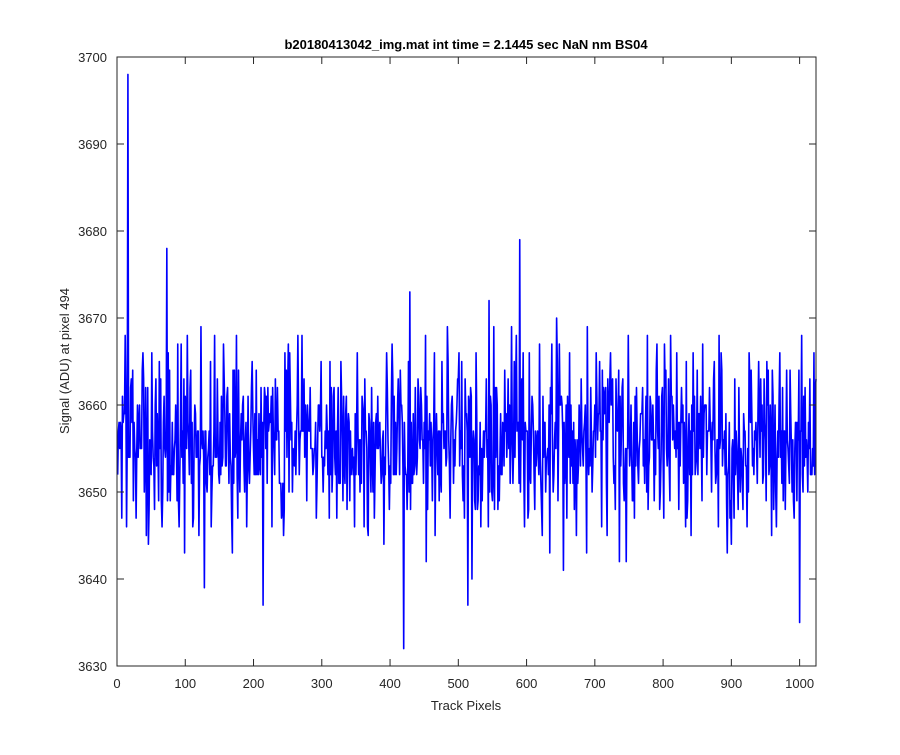  I want to click on y-tick-label: 3690, so click(92, 144).